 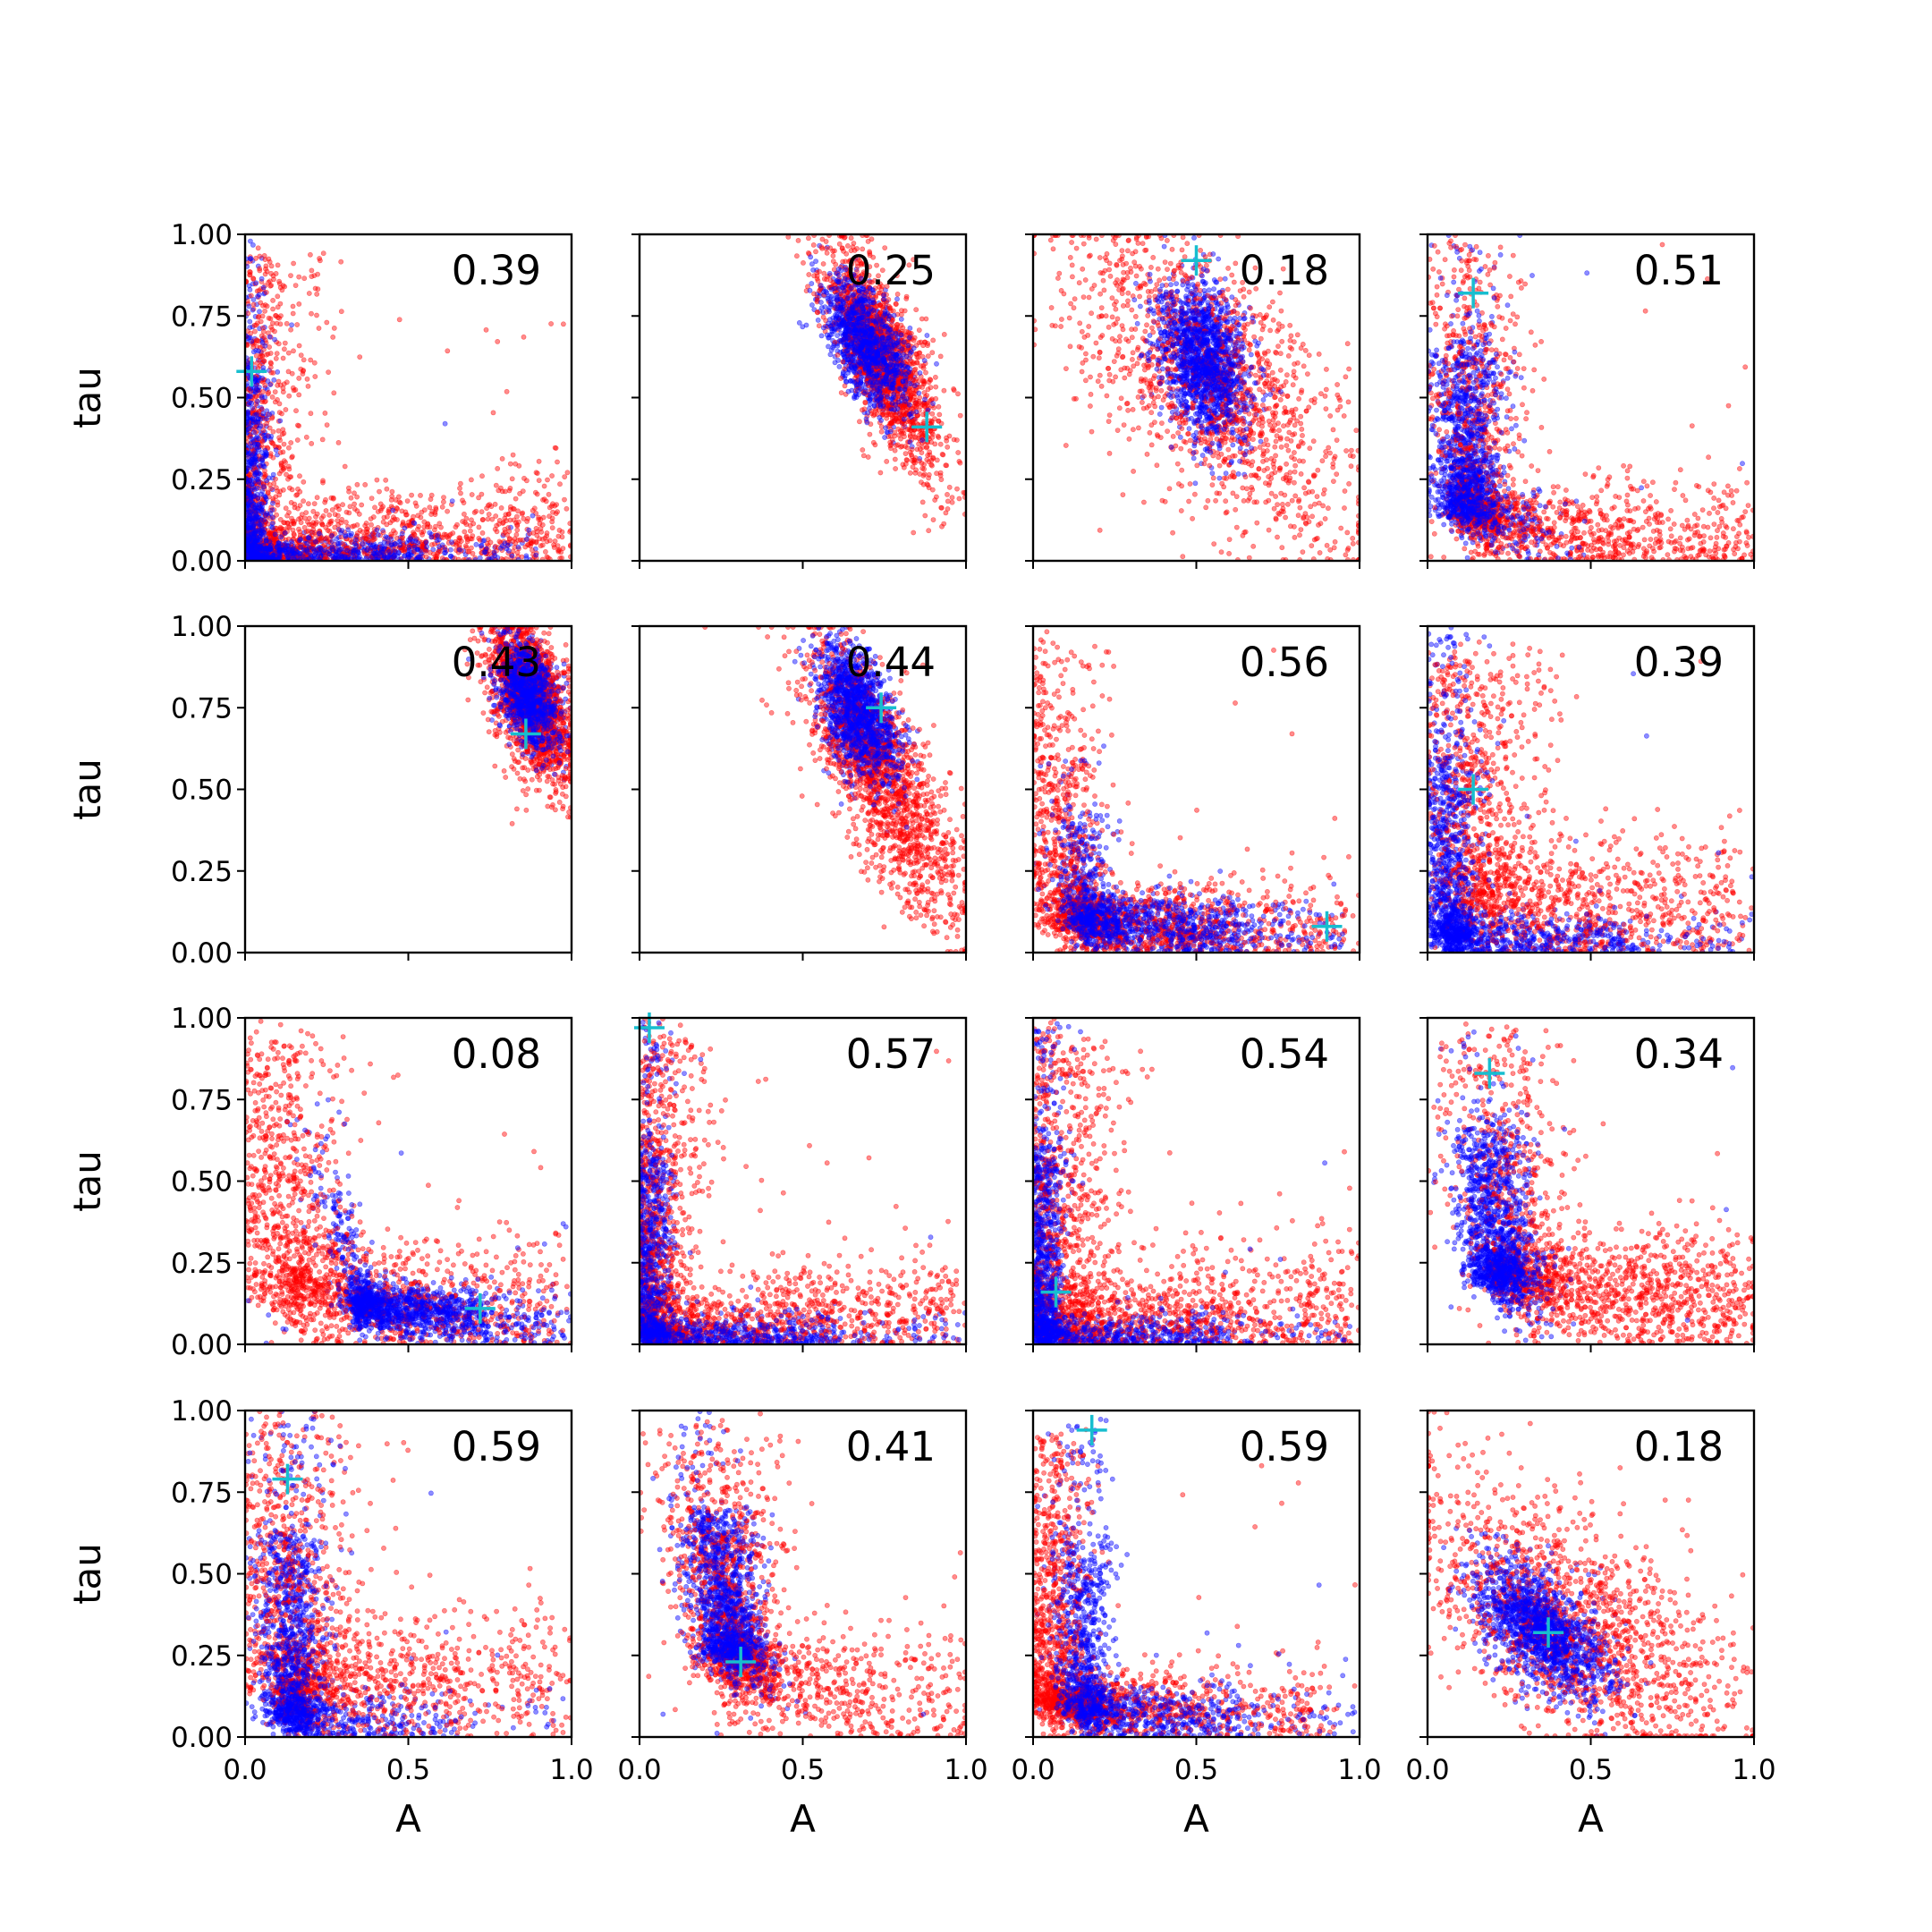 I want to click on correlation-label: 0.39, so click(x=496, y=270).